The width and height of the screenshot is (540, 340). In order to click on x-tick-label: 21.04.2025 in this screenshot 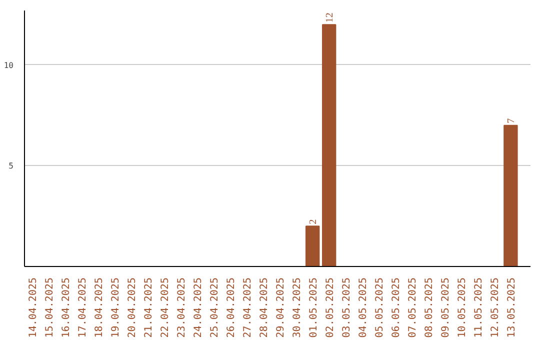, I will do `click(148, 307)`.